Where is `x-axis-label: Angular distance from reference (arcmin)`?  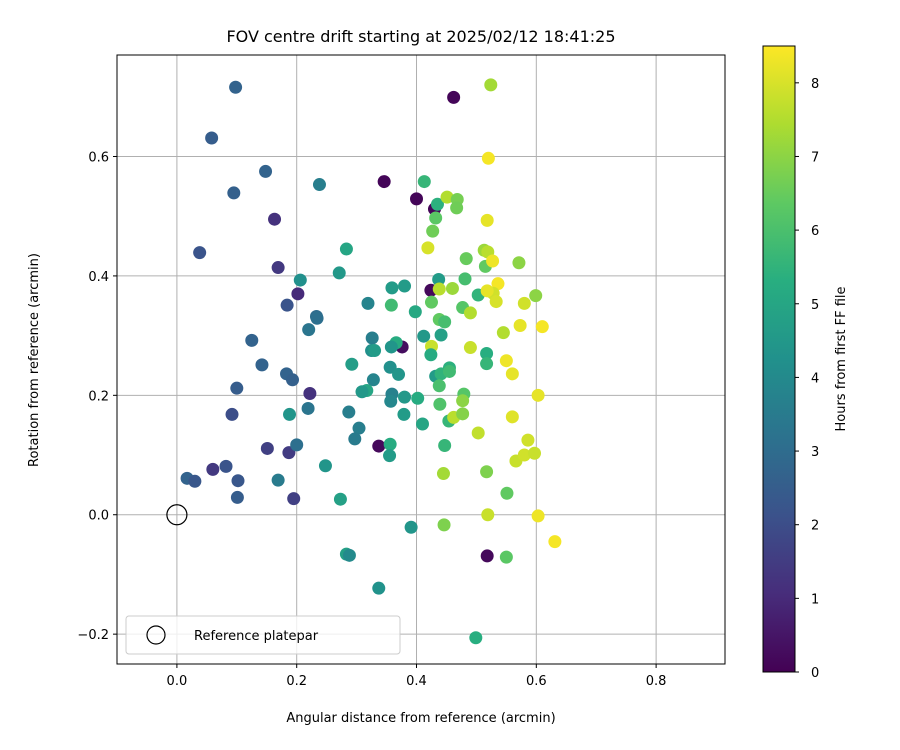 x-axis-label: Angular distance from reference (arcmin) is located at coordinates (420, 718).